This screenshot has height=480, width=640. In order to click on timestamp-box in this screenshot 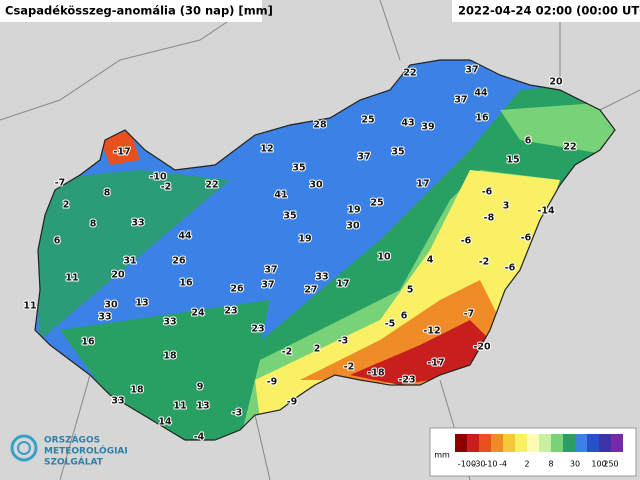, I will do `click(546, 11)`.